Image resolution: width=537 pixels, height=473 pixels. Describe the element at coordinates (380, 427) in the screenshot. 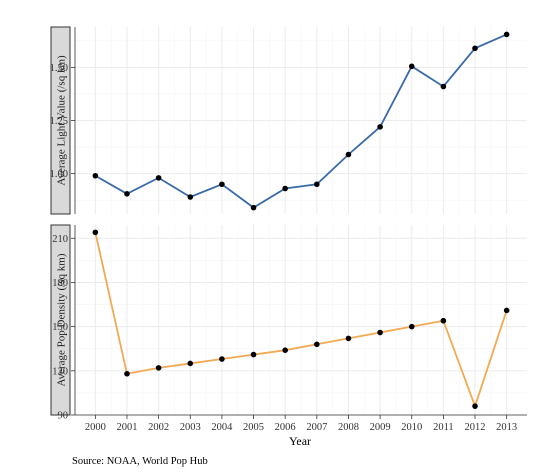

I see `x-tick-label: 2009` at that location.